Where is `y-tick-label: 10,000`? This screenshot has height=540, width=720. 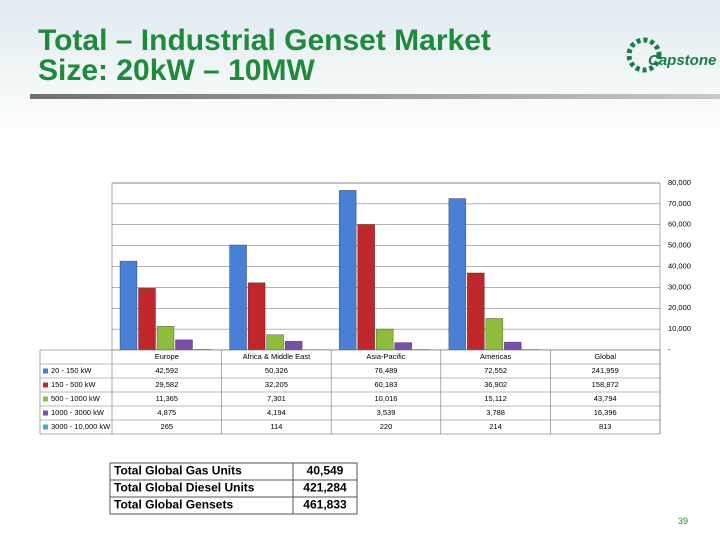
y-tick-label: 10,000 is located at coordinates (679, 328).